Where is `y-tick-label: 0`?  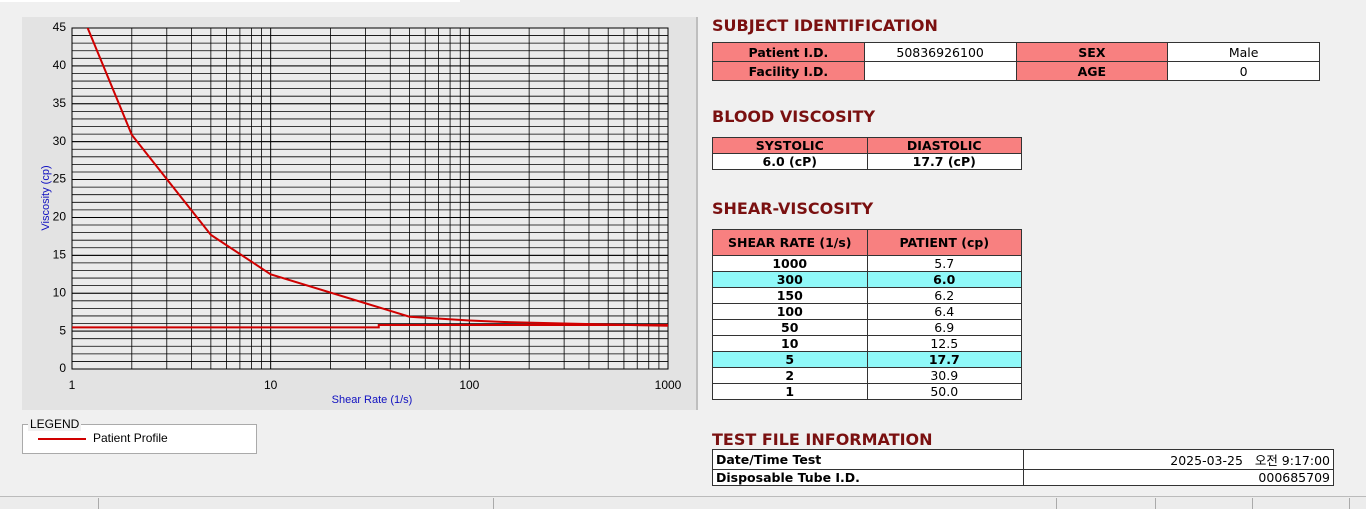 y-tick-label: 0 is located at coordinates (62, 368).